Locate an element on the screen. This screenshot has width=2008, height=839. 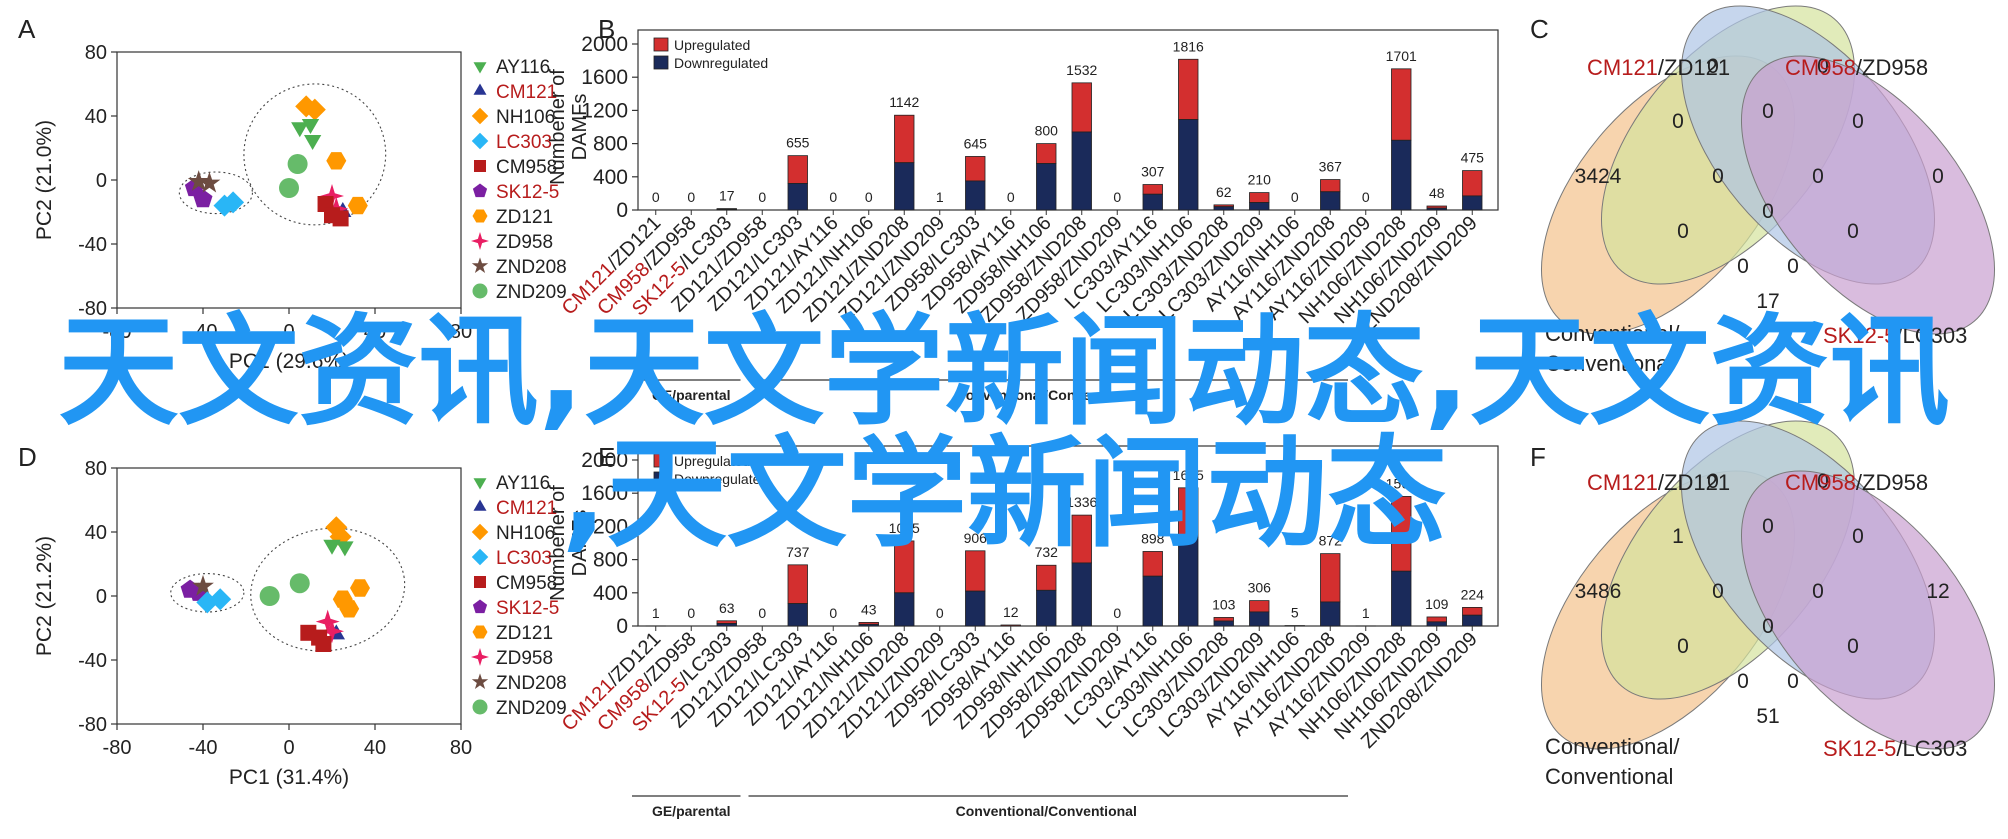
panel-letter: D is located at coordinates (27, 457).